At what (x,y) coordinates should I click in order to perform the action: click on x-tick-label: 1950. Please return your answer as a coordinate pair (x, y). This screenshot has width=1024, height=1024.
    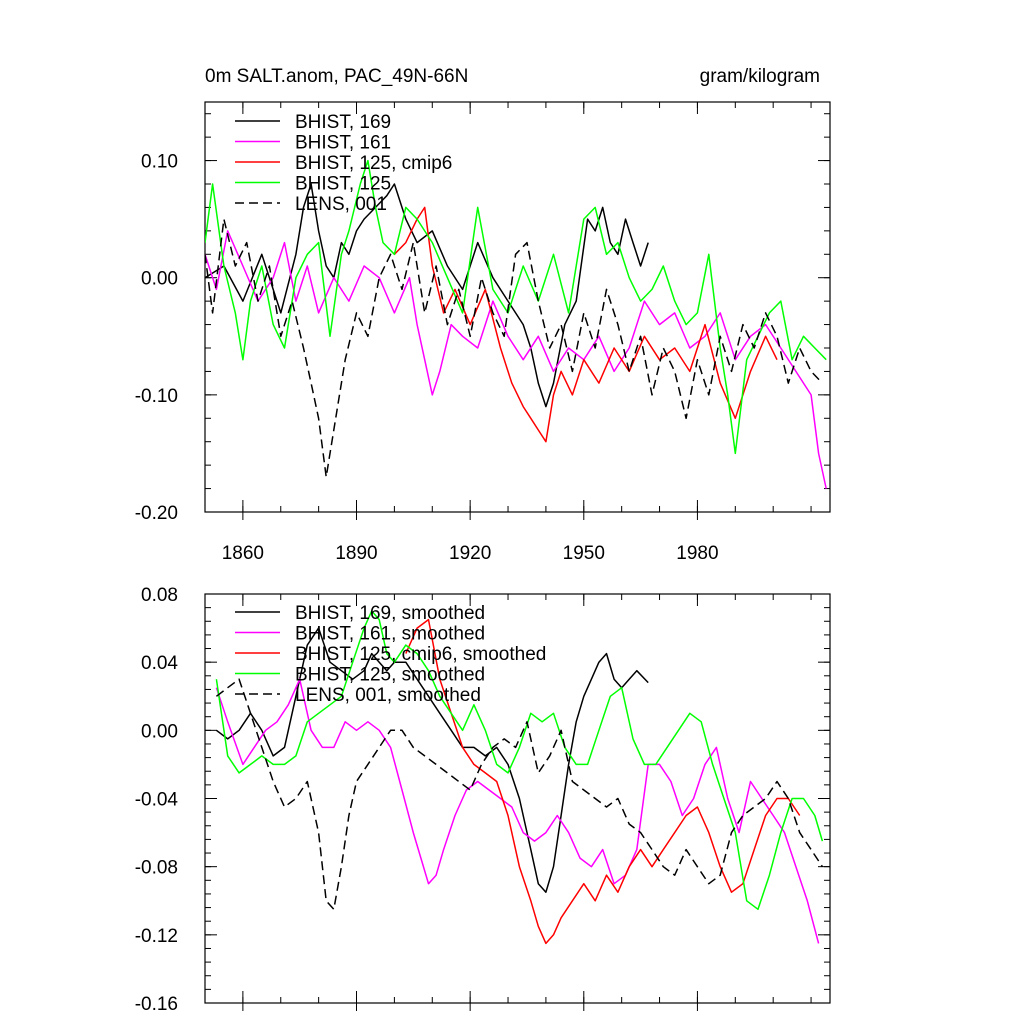
    Looking at the image, I should click on (584, 553).